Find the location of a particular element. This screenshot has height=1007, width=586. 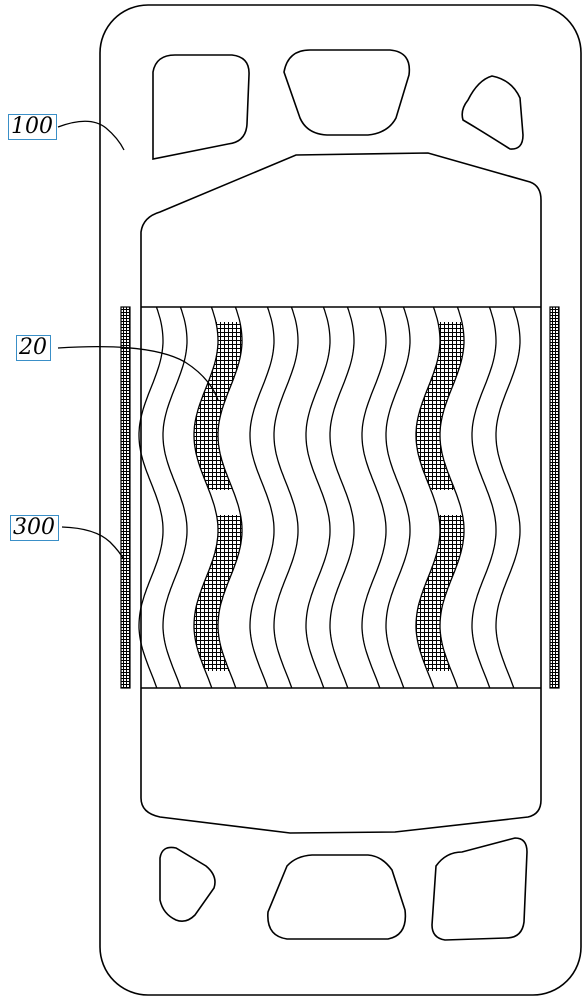

port-top-right is located at coordinates (492, 112).